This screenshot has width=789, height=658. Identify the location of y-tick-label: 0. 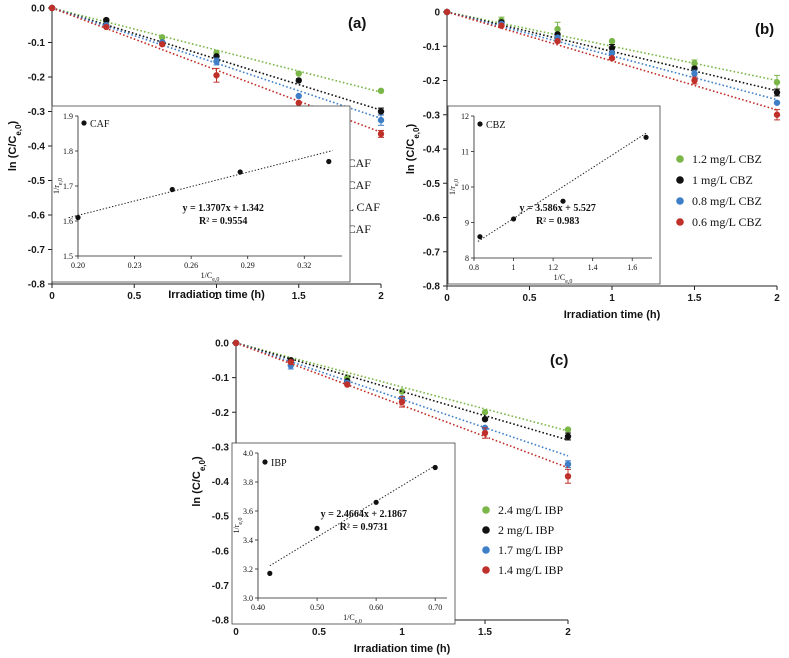
(437, 13).